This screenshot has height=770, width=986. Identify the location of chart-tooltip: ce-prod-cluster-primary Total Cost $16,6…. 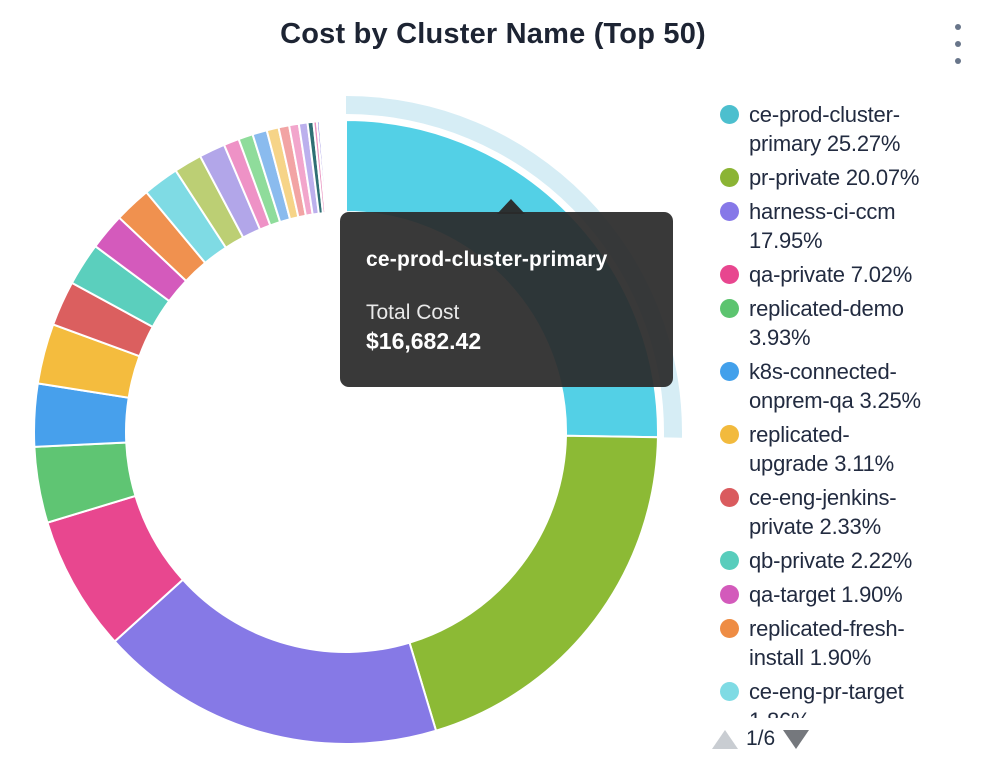
(506, 293).